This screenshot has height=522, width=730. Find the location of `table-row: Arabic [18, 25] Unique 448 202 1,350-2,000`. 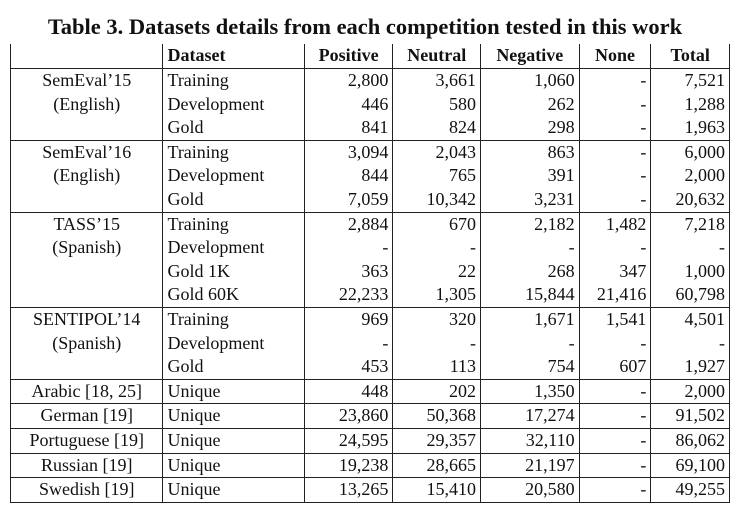

table-row: Arabic [18, 25] Unique 448 202 1,350-2,000 is located at coordinates (369, 392).